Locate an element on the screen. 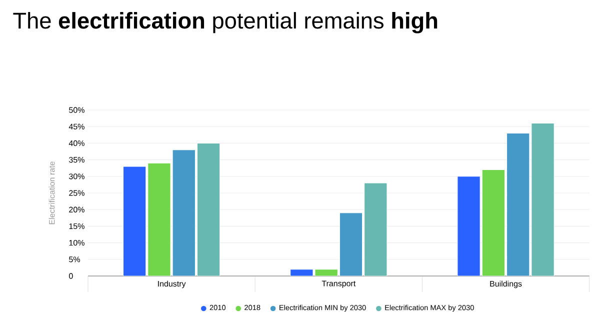 The height and width of the screenshot is (336, 600). y-tick-label: 15% is located at coordinates (76, 226).